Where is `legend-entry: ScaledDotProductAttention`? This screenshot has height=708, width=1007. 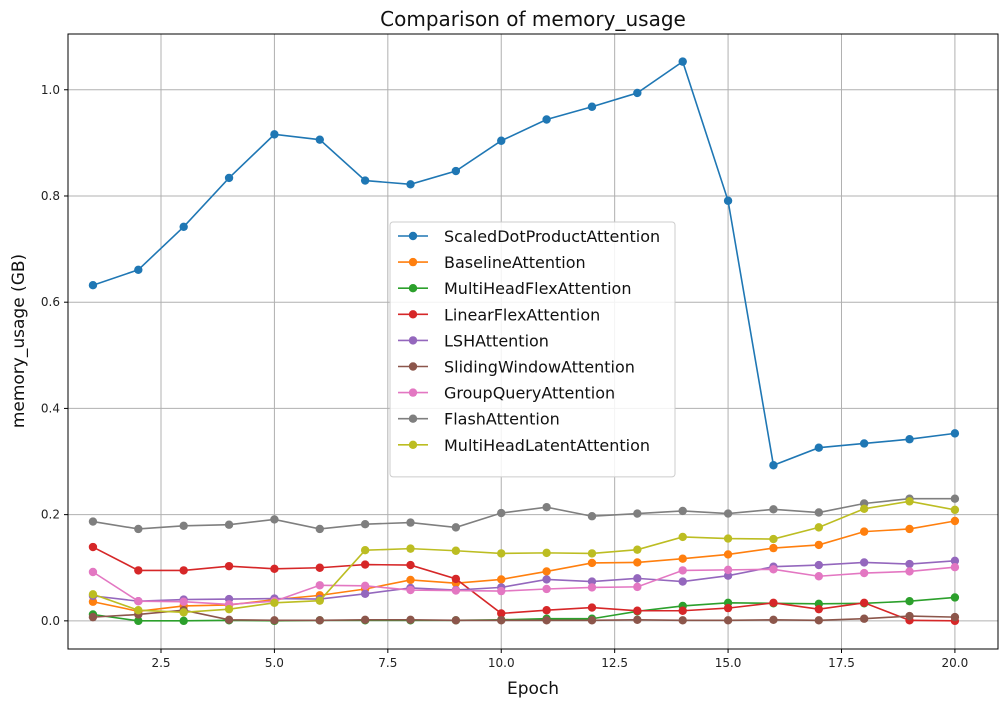
legend-entry: ScaledDotProductAttention is located at coordinates (529, 236).